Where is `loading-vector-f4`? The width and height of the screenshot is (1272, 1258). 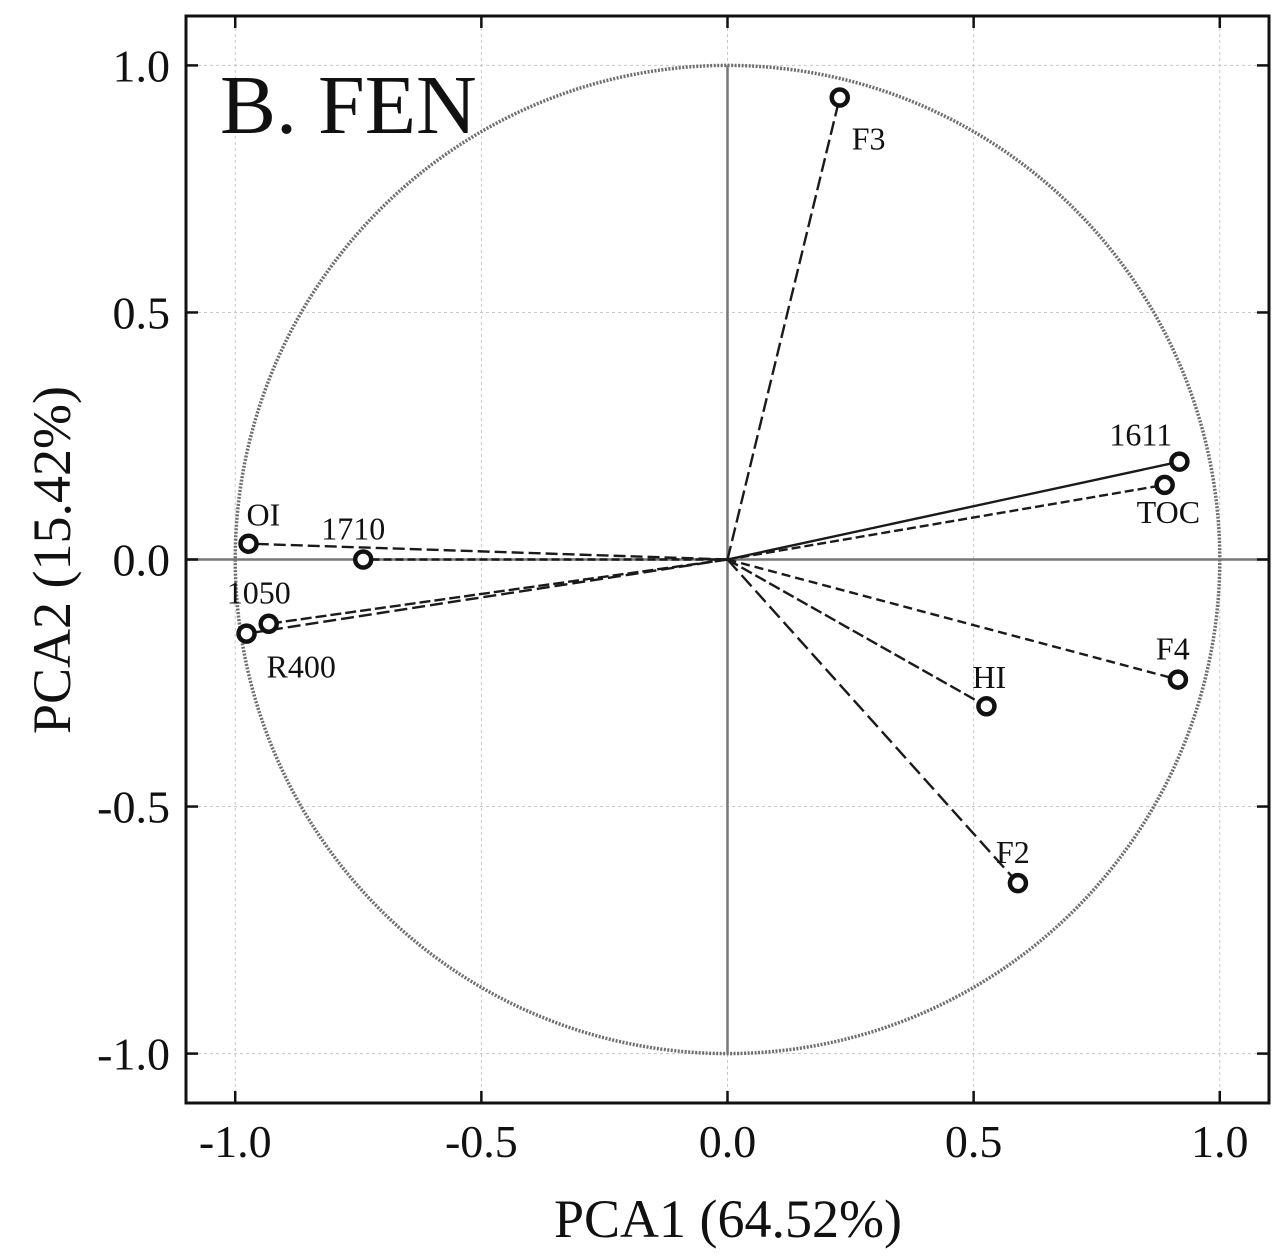 loading-vector-f4 is located at coordinates (953, 619).